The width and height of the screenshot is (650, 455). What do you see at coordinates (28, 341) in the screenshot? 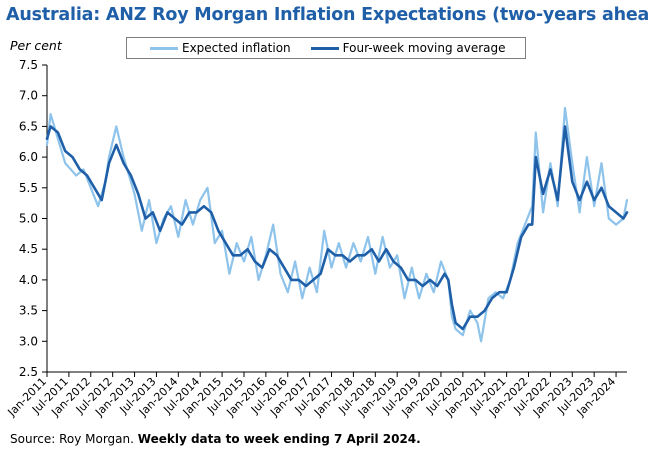
I see `y-tick-label: 3.0` at bounding box center [28, 341].